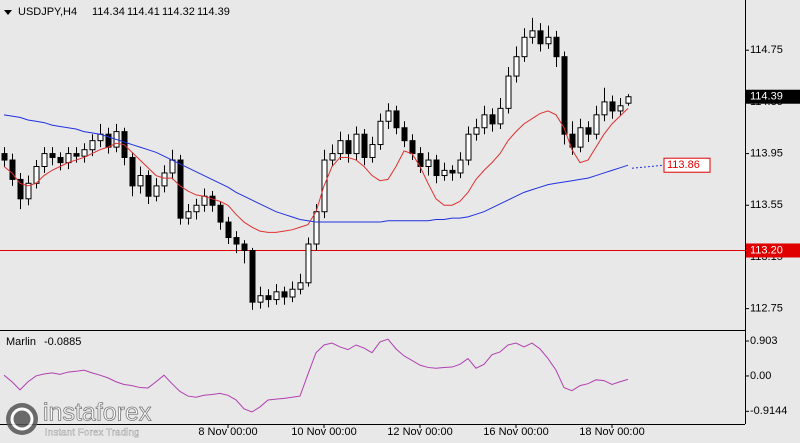 This screenshot has width=800, height=443. What do you see at coordinates (178, 12) in the screenshot?
I see `header-low: 114.32` at bounding box center [178, 12].